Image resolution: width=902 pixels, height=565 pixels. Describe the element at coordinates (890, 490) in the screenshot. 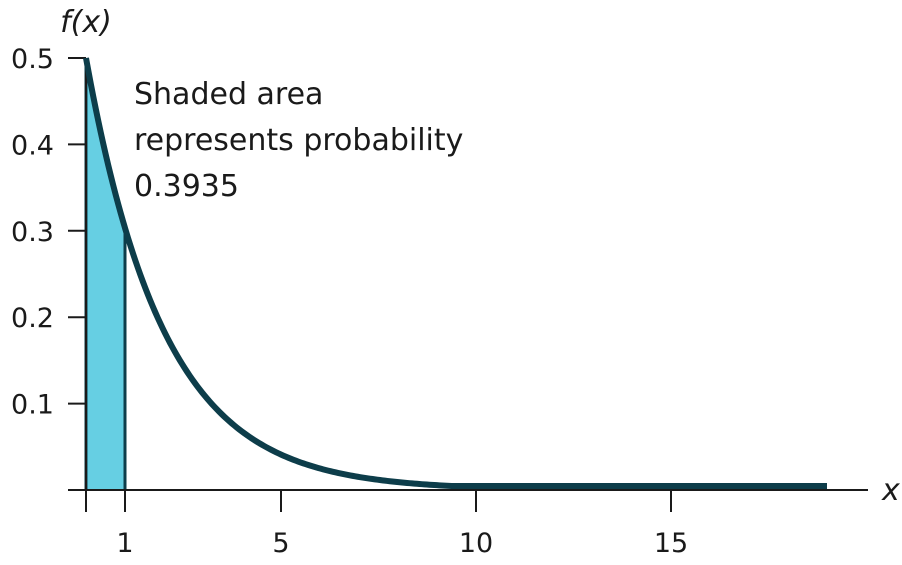

I see `x-axis-title: x` at that location.